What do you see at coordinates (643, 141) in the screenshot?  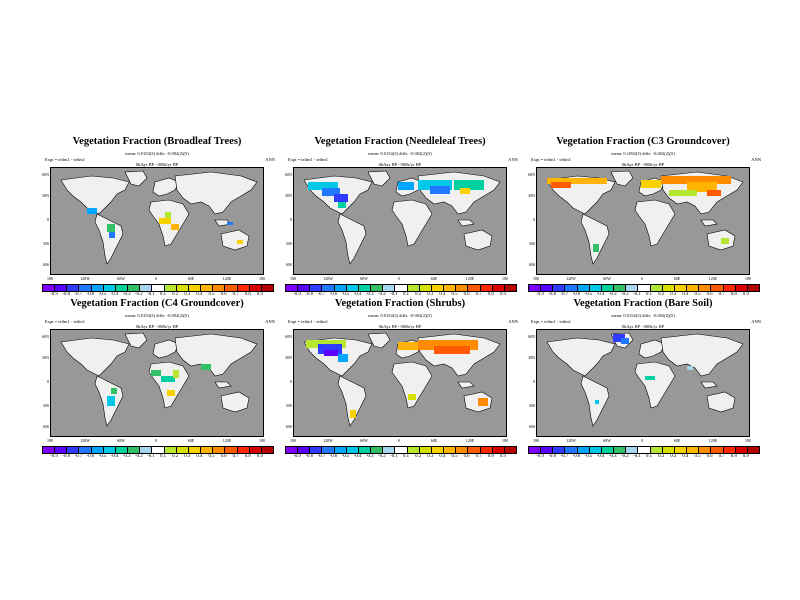 I see `panel-title: Vegetation Fraction (C3 Groundcover)` at bounding box center [643, 141].